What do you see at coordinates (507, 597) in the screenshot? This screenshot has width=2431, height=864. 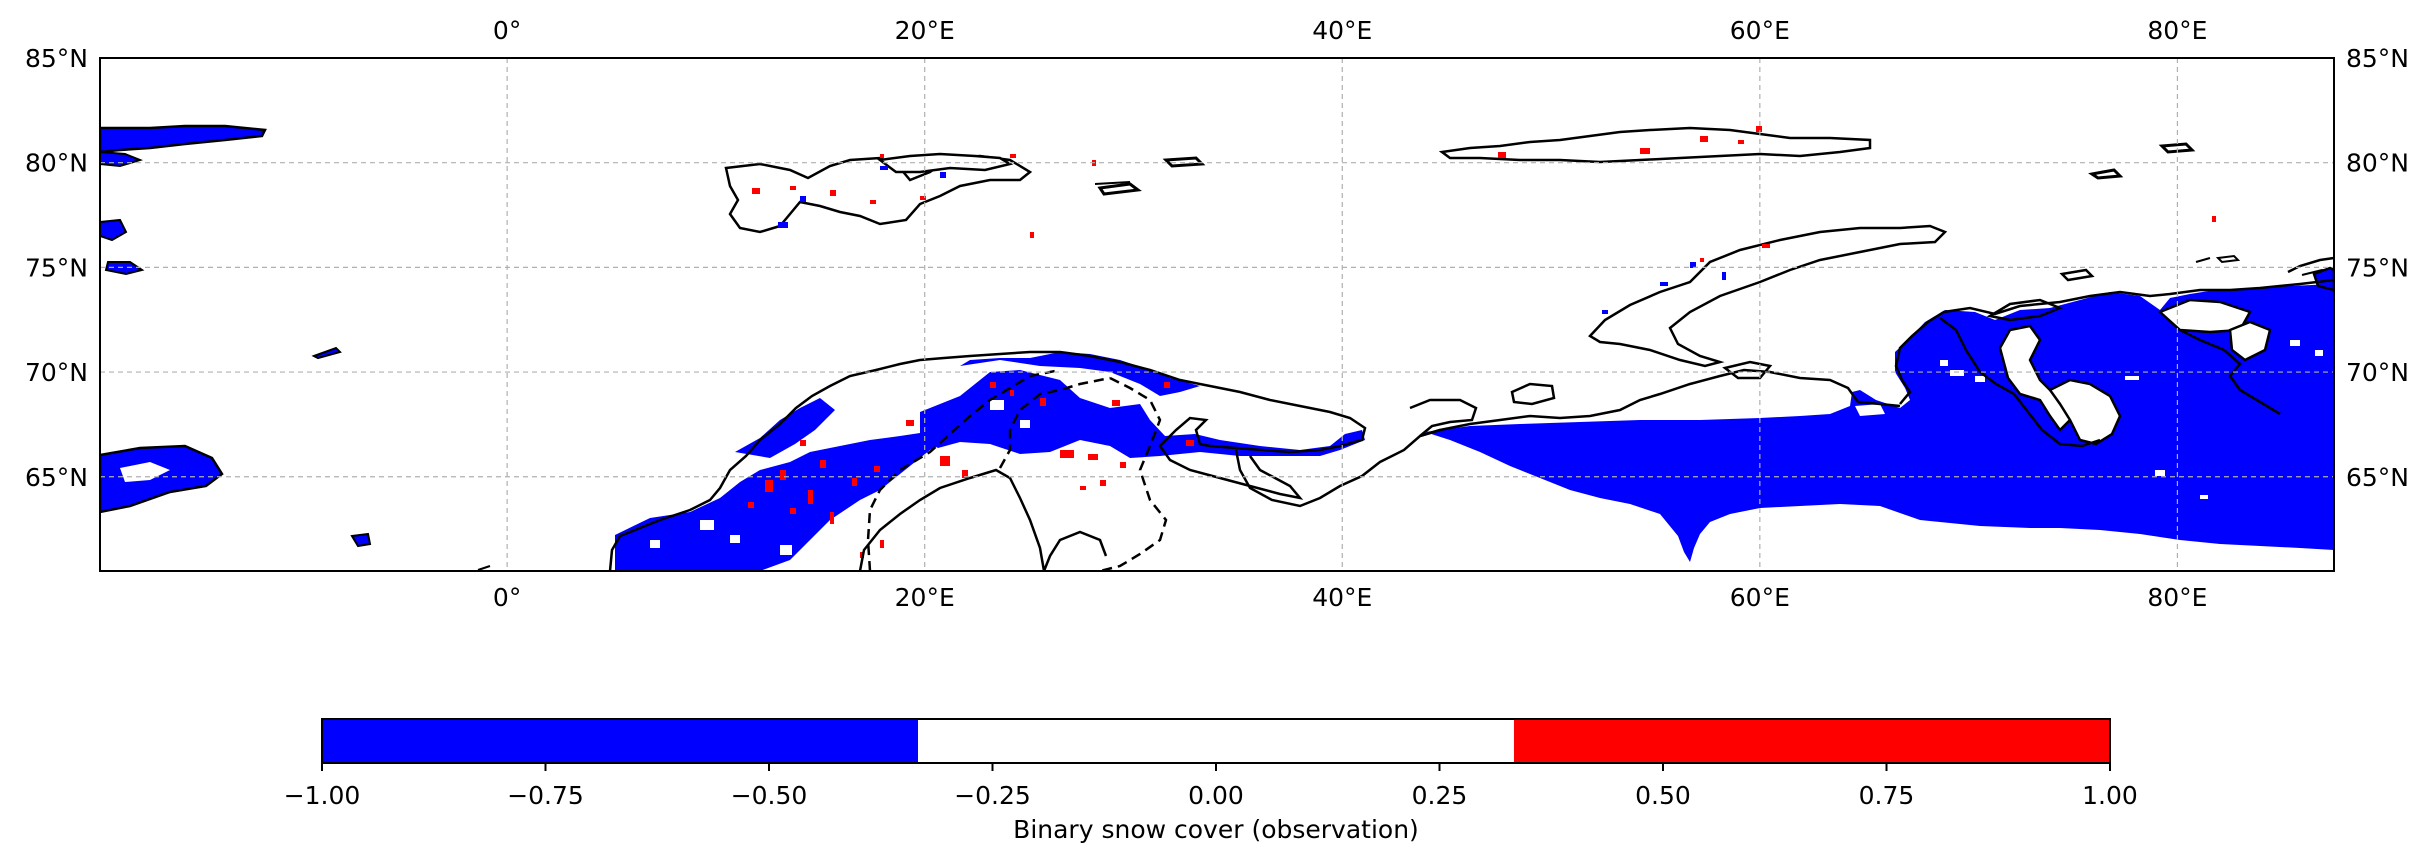 I see `lon-tick-label-bottom: 0°` at bounding box center [507, 597].